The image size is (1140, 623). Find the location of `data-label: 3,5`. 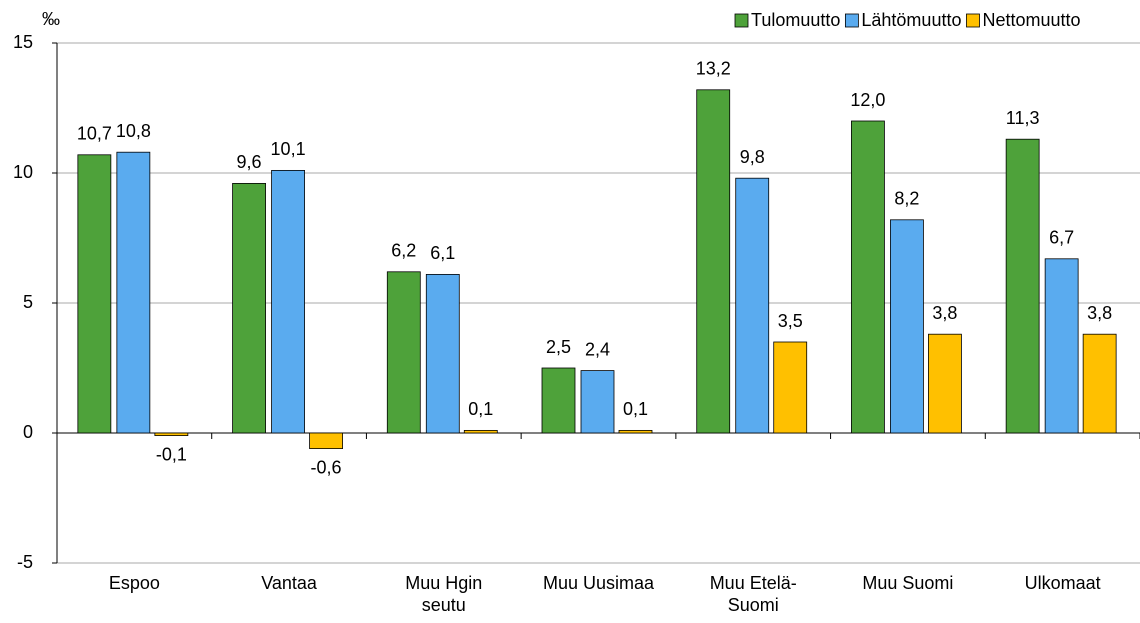

data-label: 3,5 is located at coordinates (790, 321).